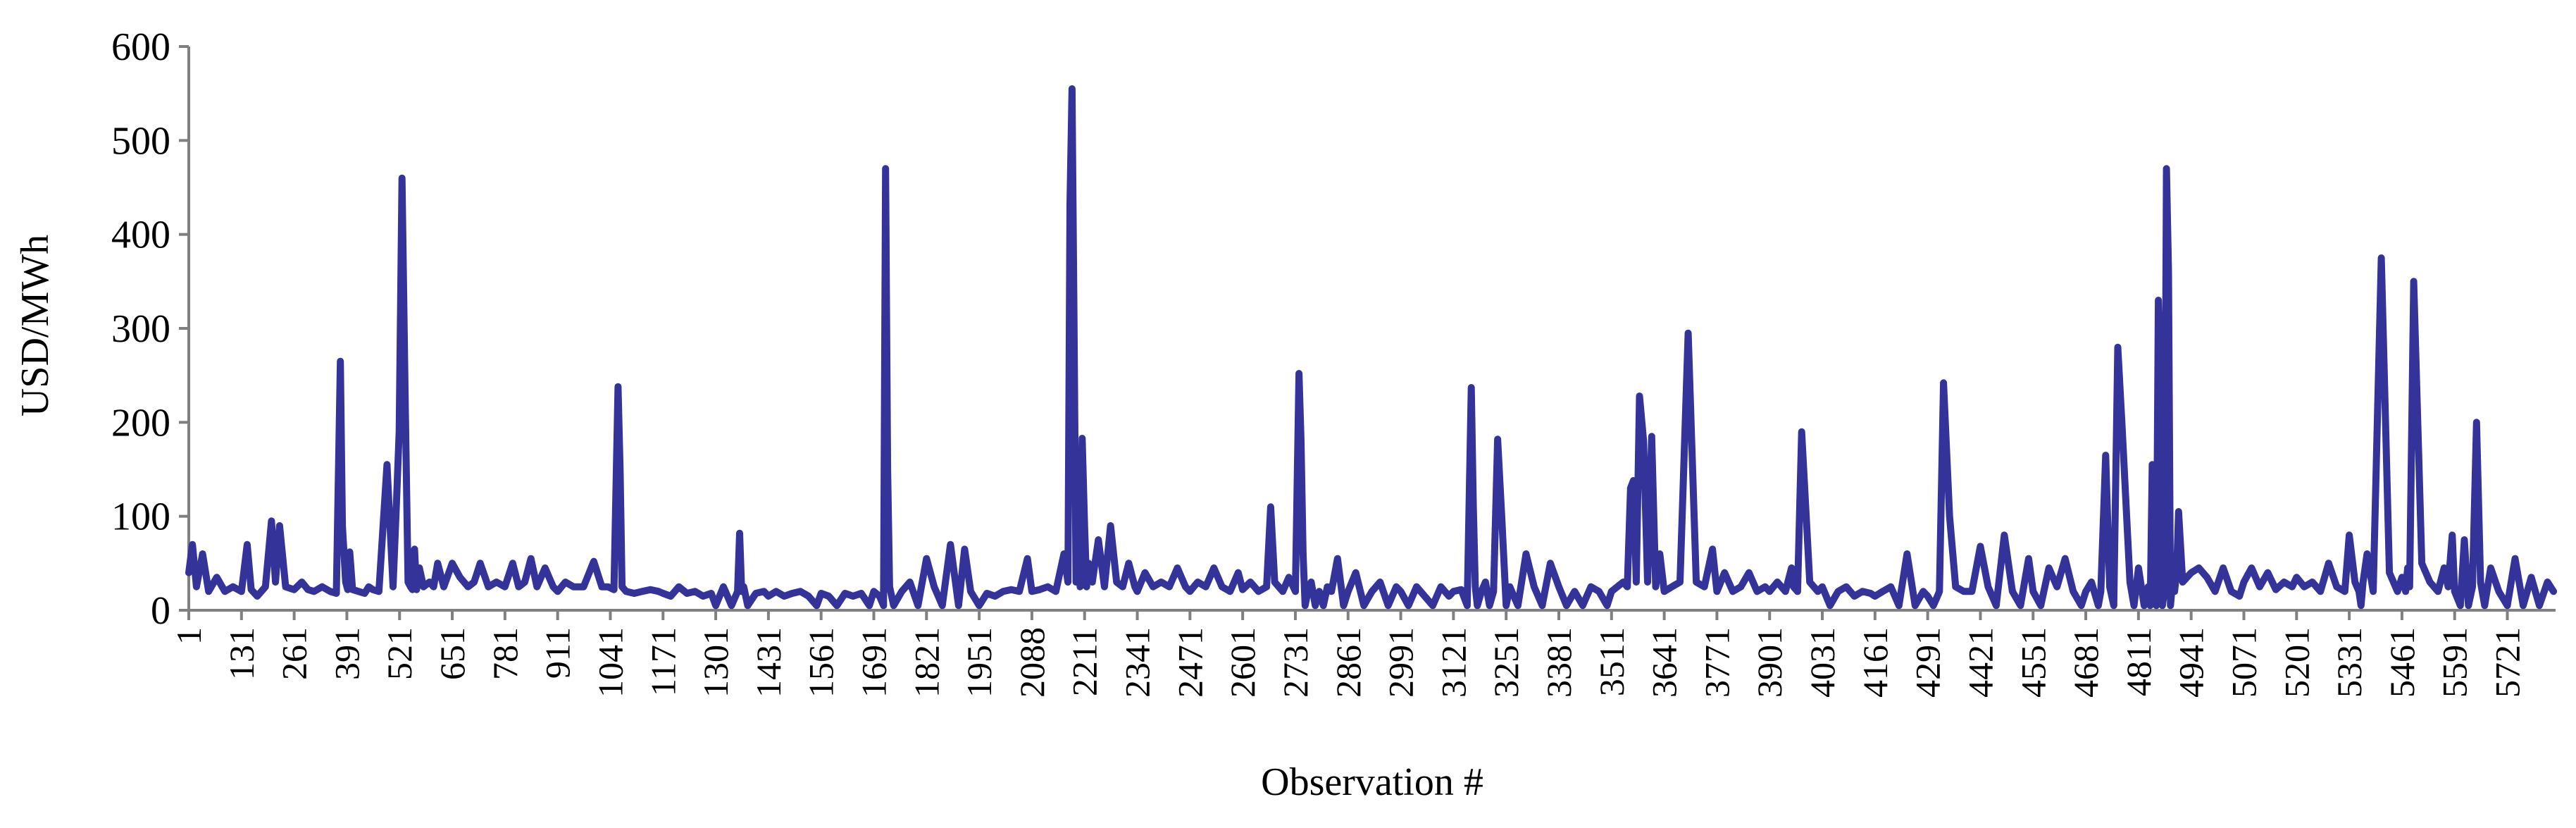 The image size is (2576, 828). What do you see at coordinates (1032, 663) in the screenshot?
I see `x-tick-label: 2088` at bounding box center [1032, 663].